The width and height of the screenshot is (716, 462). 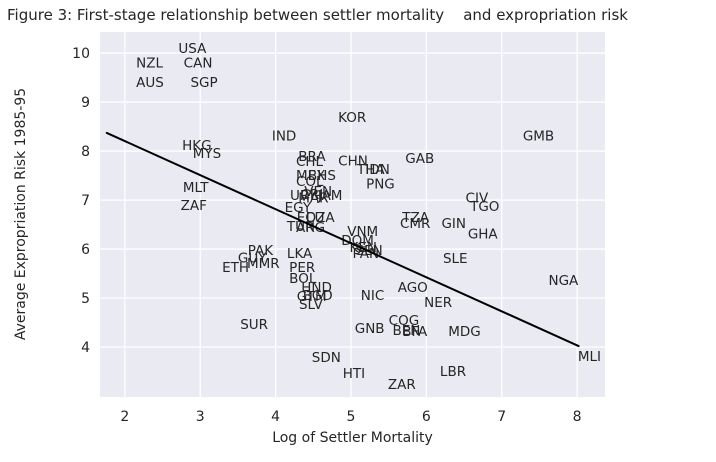 I want to click on country-label: MLI, so click(x=589, y=357).